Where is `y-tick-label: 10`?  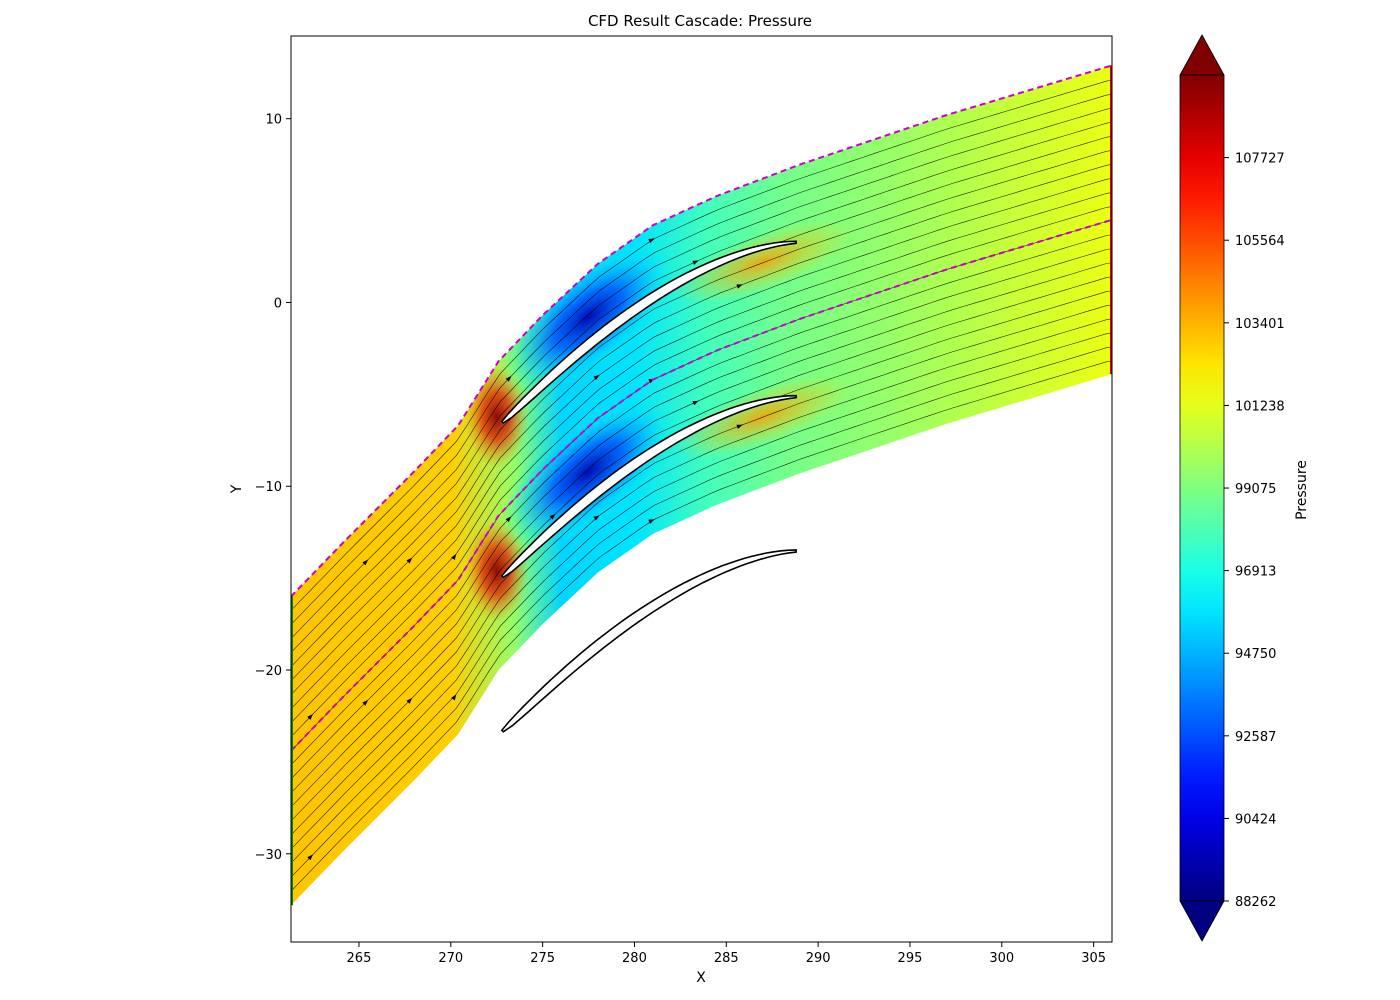
y-tick-label: 10 is located at coordinates (273, 120).